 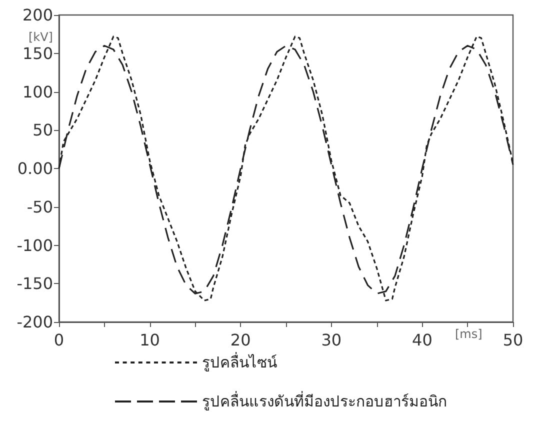 What do you see at coordinates (37, 53) in the screenshot?
I see `y-tick-label: 150` at bounding box center [37, 53].